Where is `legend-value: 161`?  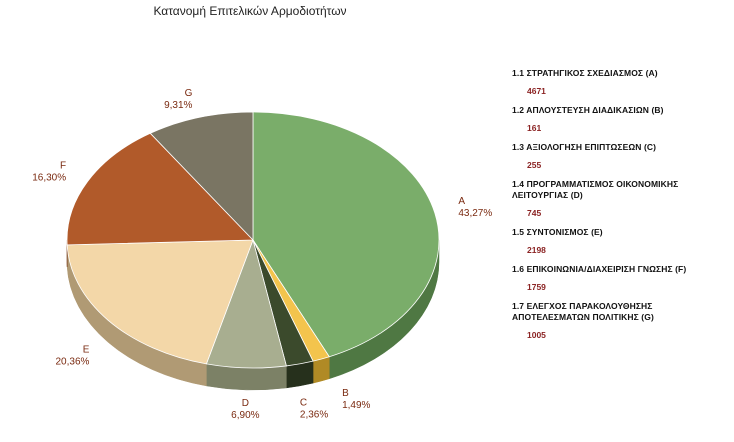 legend-value: 161 is located at coordinates (534, 128).